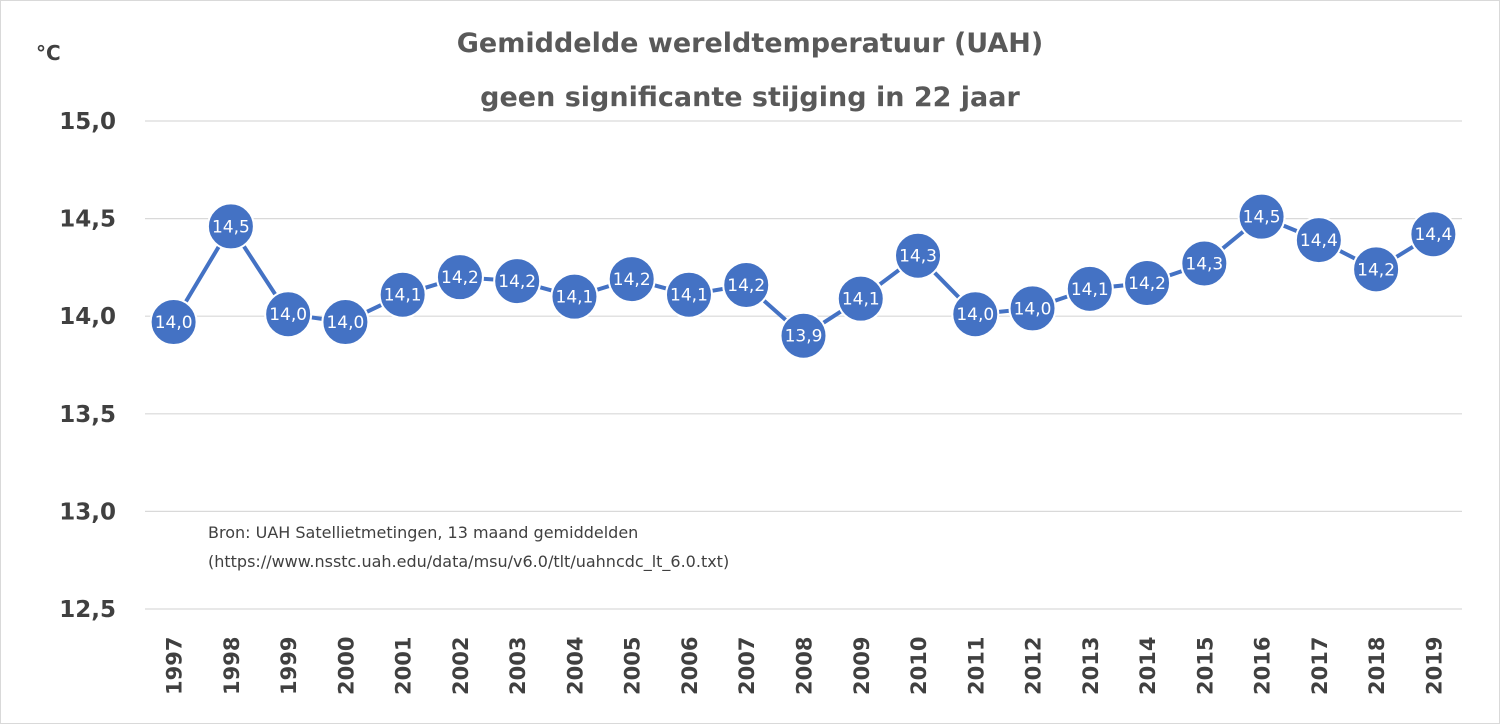  Describe the element at coordinates (87, 366) in the screenshot. I see `y-axis-ticks: 15,0 14,5 14,0 13,5 13,0 12,5` at that location.